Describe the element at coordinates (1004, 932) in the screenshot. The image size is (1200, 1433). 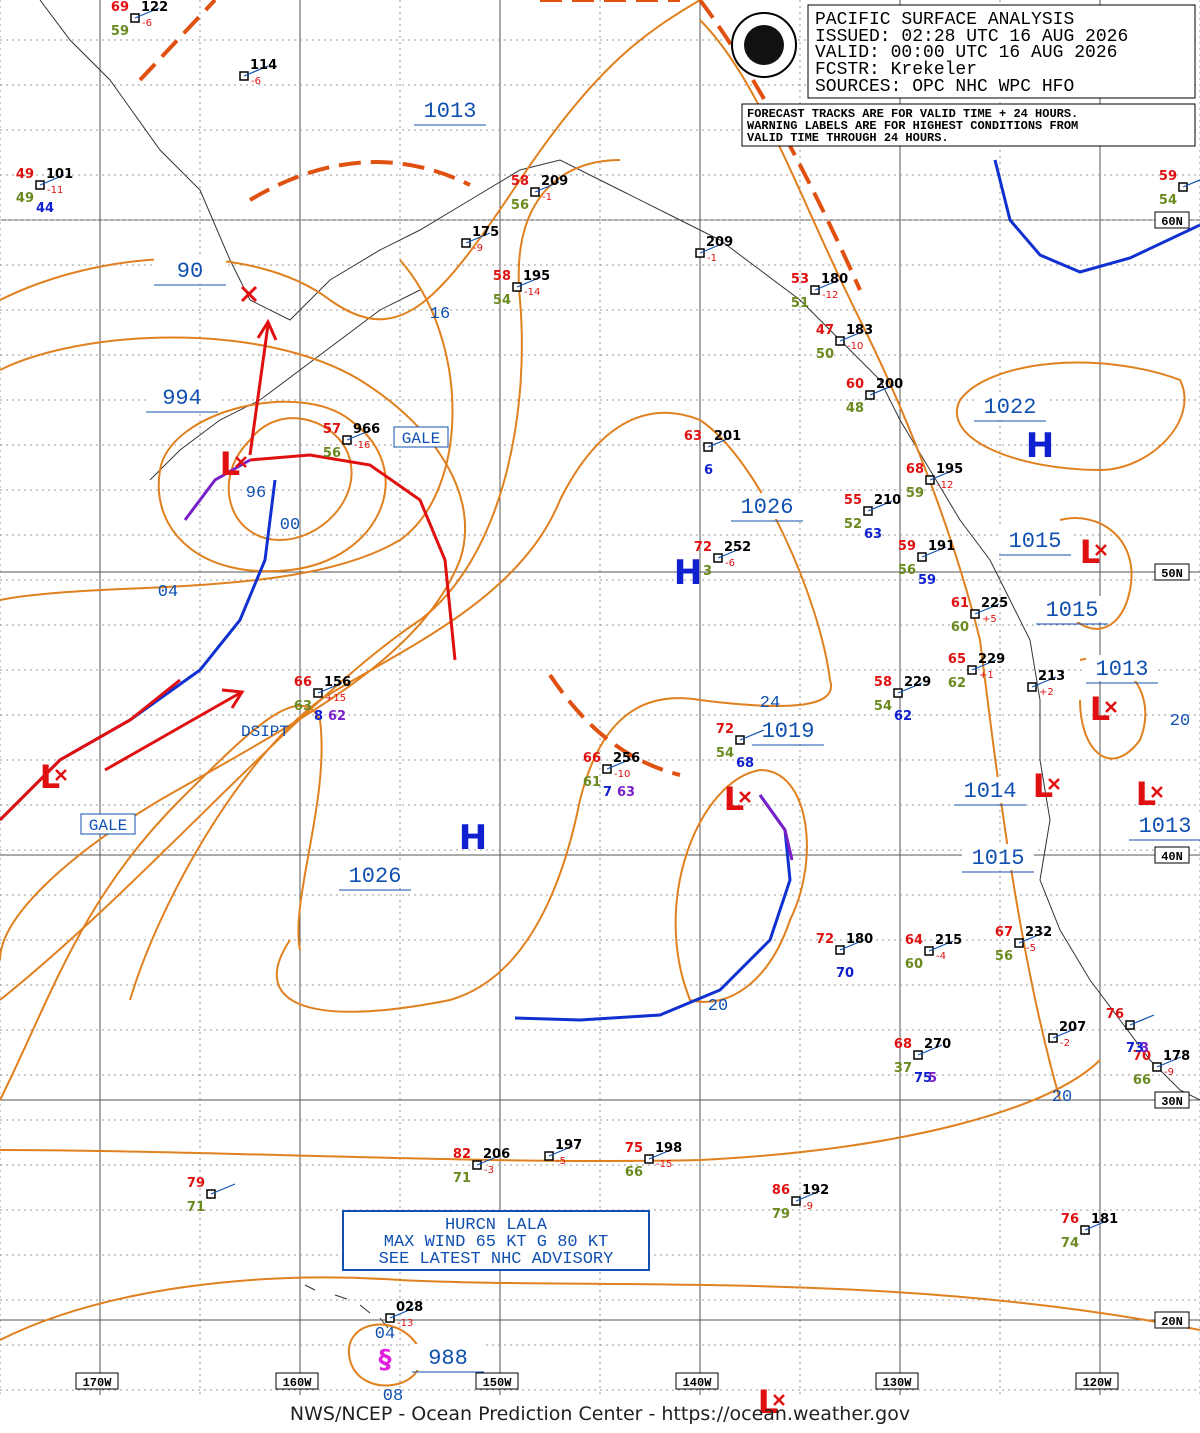
I see `station-temperature: 67` at that location.